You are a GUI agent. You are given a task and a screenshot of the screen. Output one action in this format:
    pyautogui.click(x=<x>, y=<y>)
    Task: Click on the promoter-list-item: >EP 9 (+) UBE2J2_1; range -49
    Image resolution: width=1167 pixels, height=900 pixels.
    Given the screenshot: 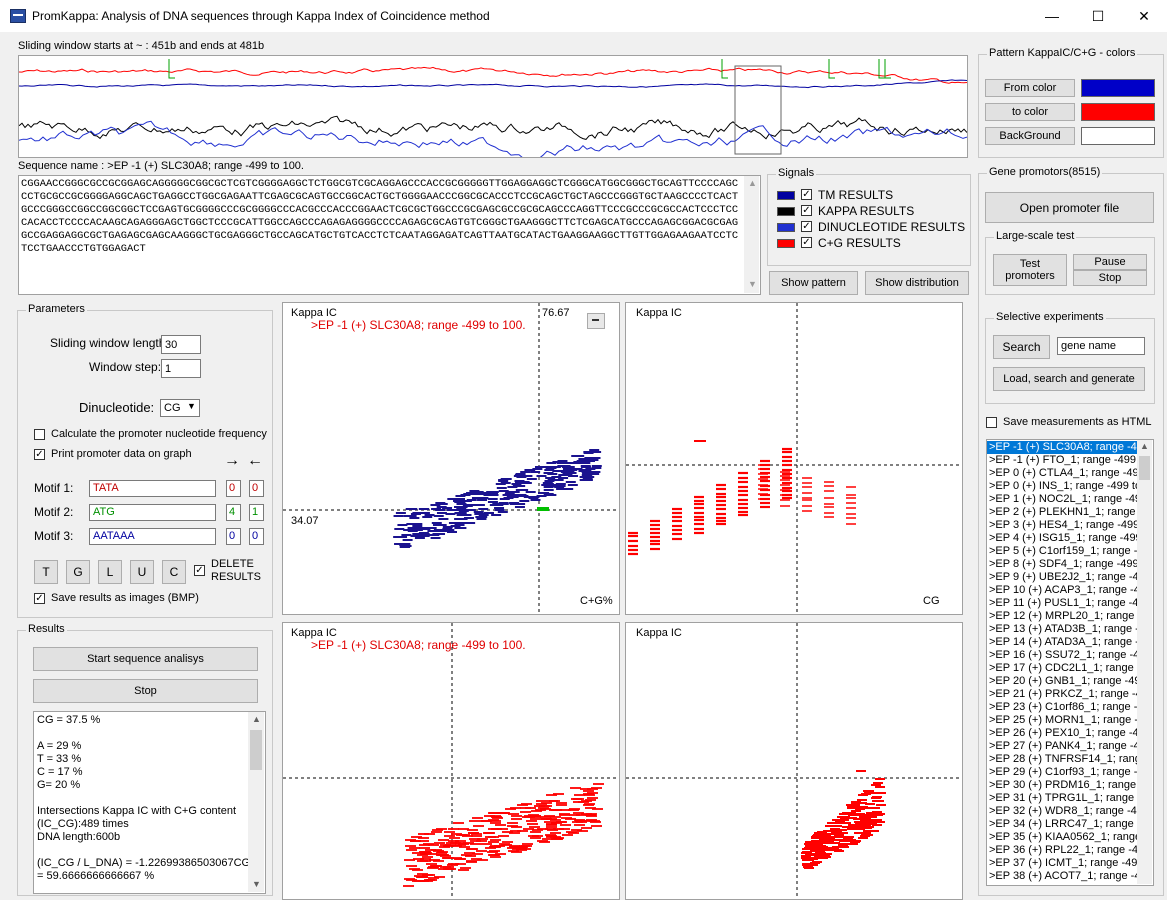 What is the action you would take?
    pyautogui.click(x=1063, y=577)
    